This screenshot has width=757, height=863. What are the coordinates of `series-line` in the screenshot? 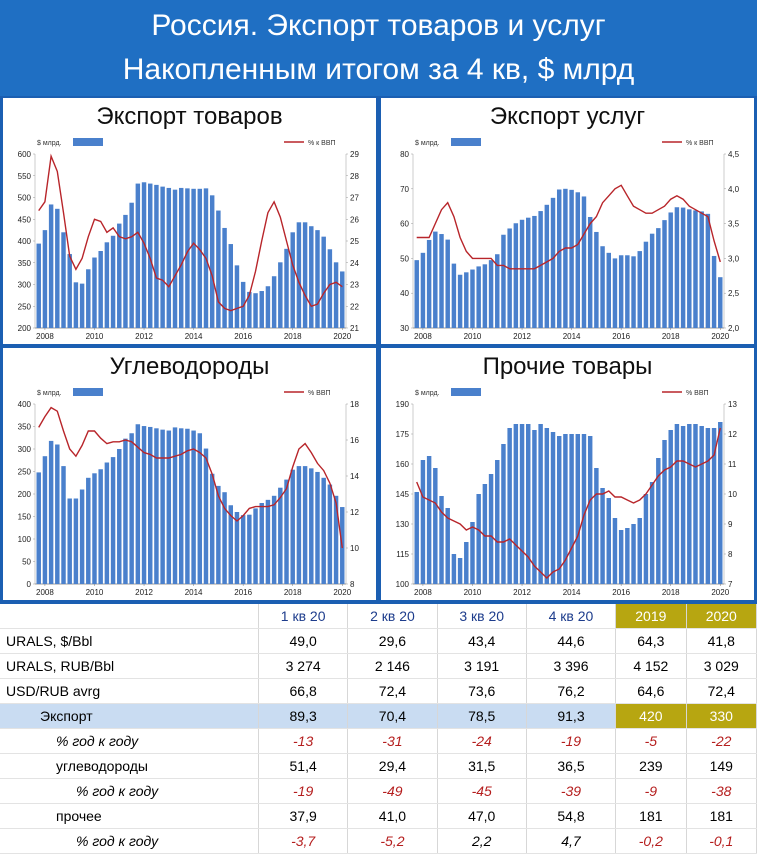 It's located at (190, 232).